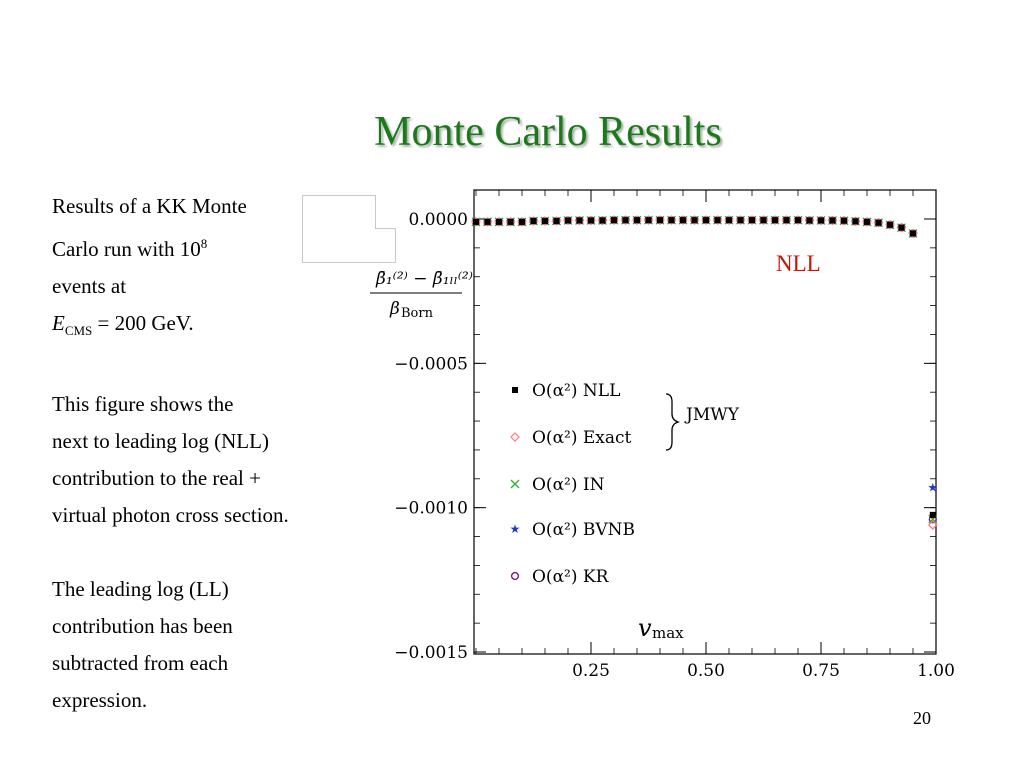  Describe the element at coordinates (140, 663) in the screenshot. I see `text-line: subtracted from each` at that location.